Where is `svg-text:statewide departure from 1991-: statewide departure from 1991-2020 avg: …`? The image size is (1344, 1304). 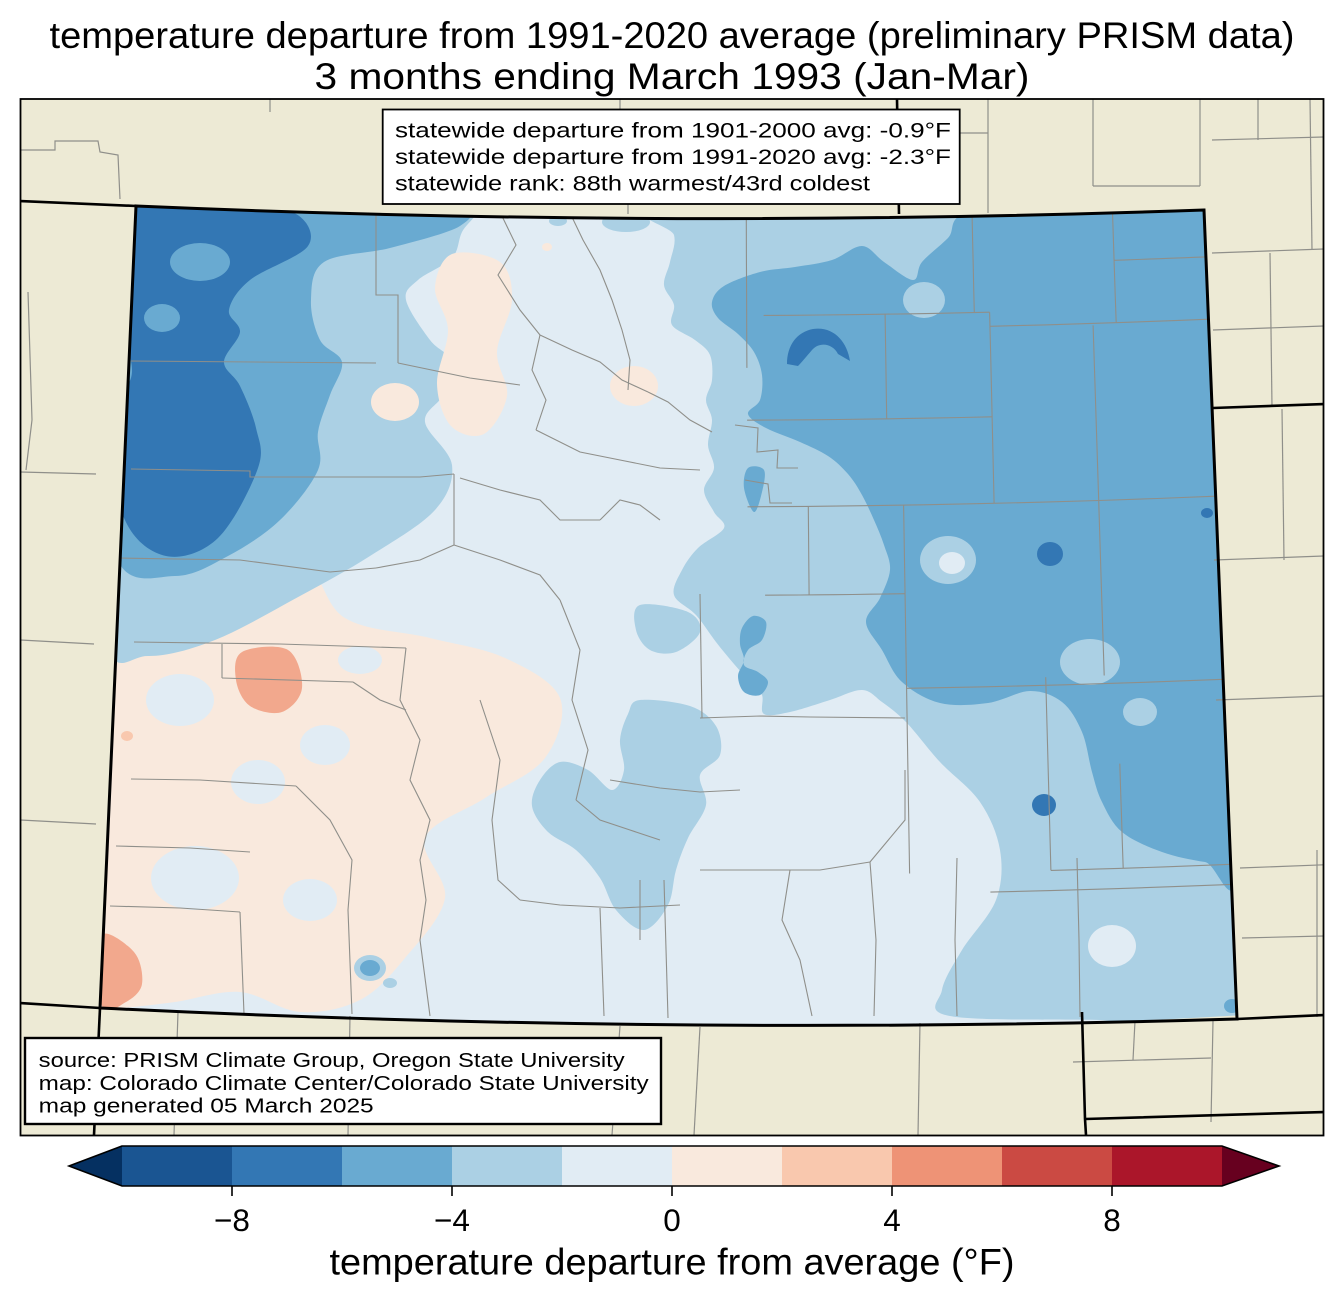 svg-text:statewide departure from 1991-: statewide departure from 1991-2020 avg: … is located at coordinates (673, 157).